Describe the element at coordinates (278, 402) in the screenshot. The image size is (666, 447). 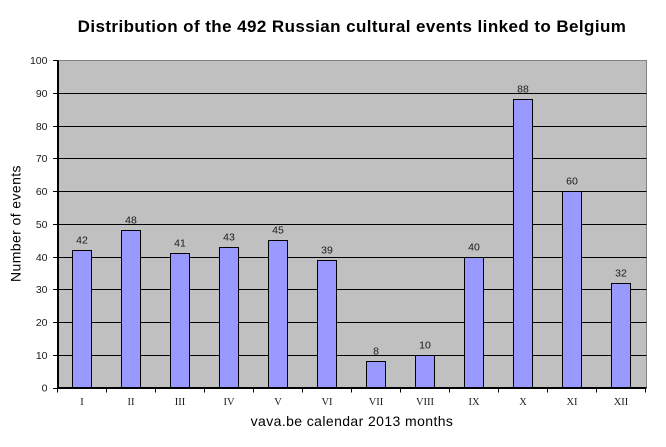
I see `svg-text: V` at that location.